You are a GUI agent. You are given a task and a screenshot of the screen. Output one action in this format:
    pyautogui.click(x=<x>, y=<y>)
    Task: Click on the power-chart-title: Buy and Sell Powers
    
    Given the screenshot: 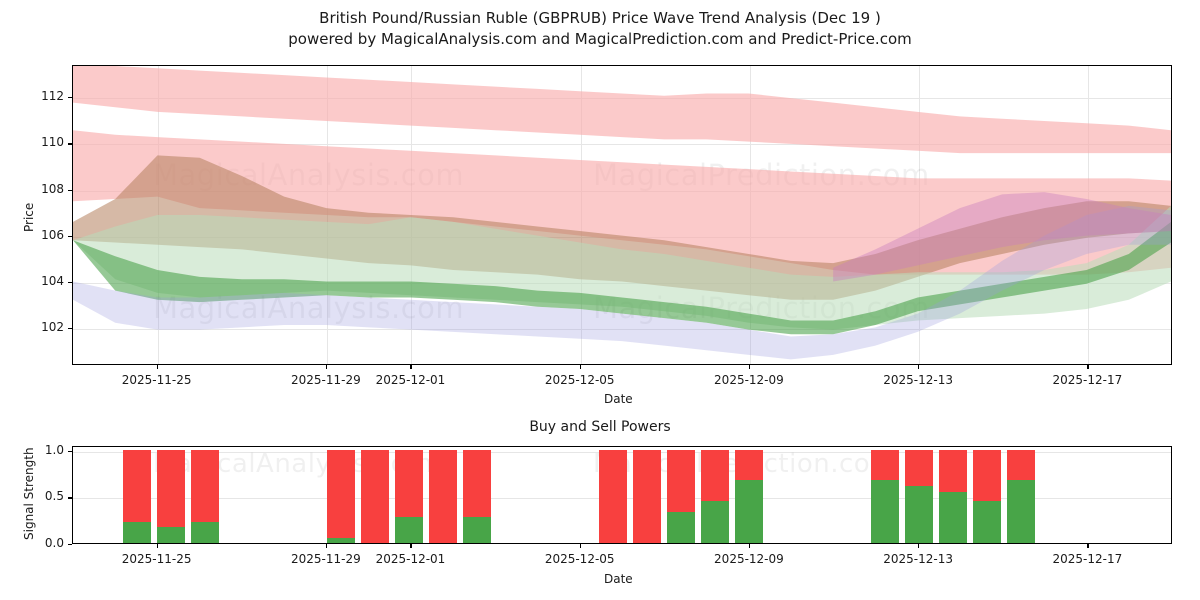 What is the action you would take?
    pyautogui.click(x=600, y=427)
    